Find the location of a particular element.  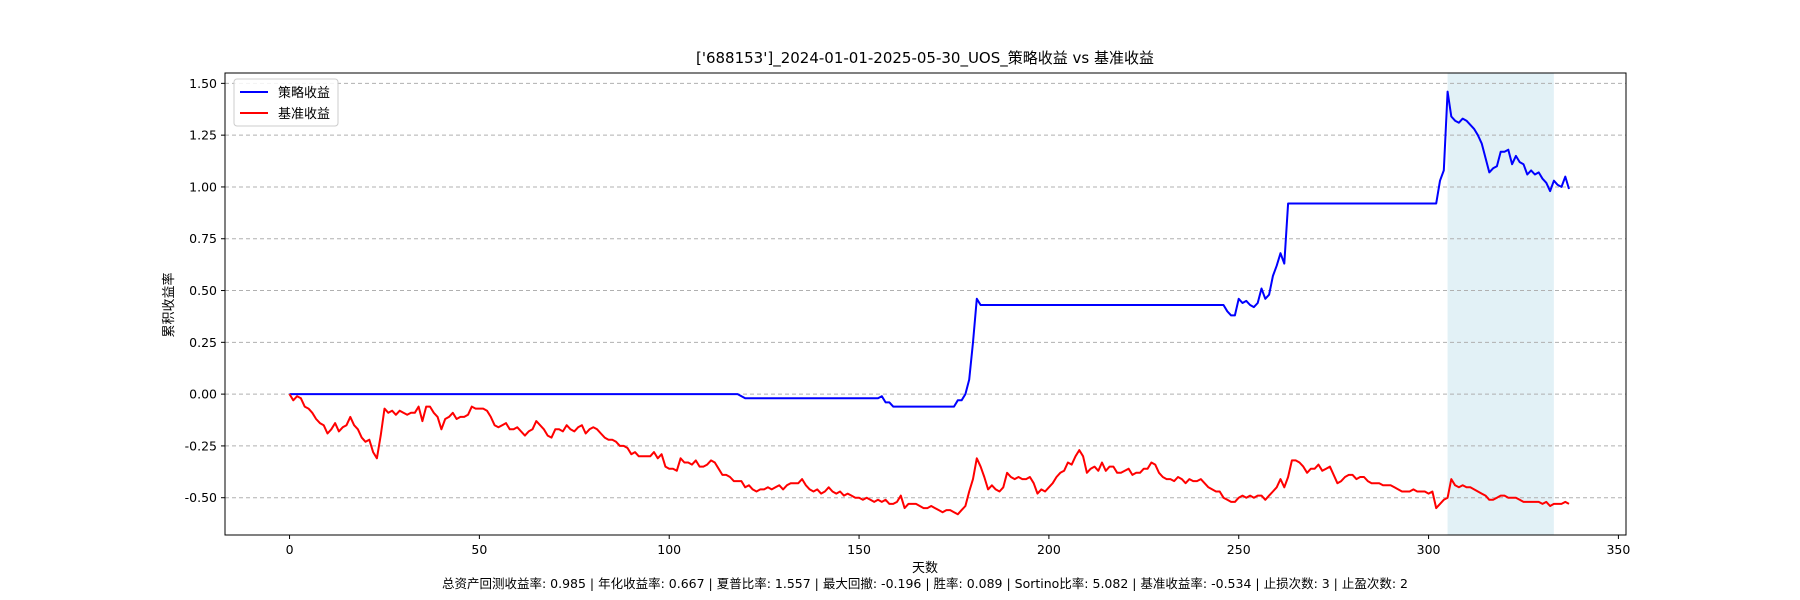

y-tick-label: -0.50 is located at coordinates (201, 497).